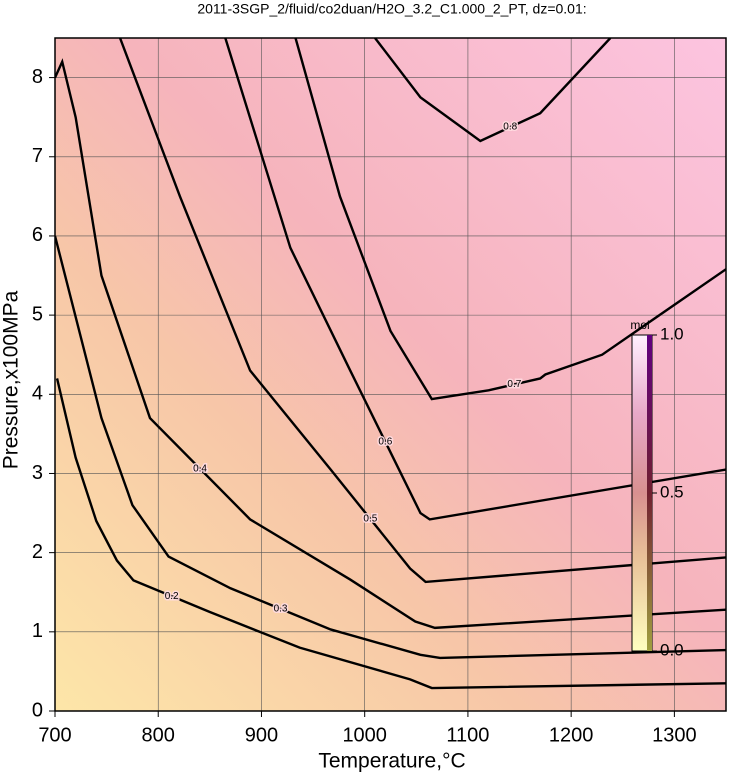 The height and width of the screenshot is (776, 734). What do you see at coordinates (672, 491) in the screenshot?
I see `colorbar-tick-label: 0.5` at bounding box center [672, 491].